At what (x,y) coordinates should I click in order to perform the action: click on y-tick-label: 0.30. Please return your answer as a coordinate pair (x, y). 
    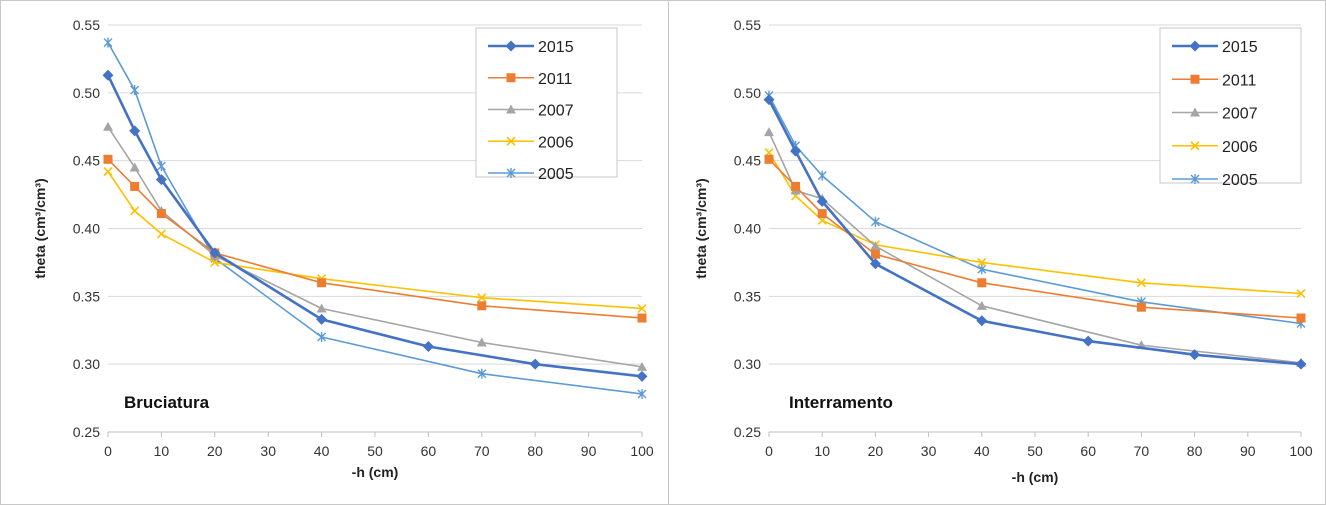
    Looking at the image, I should click on (747, 364).